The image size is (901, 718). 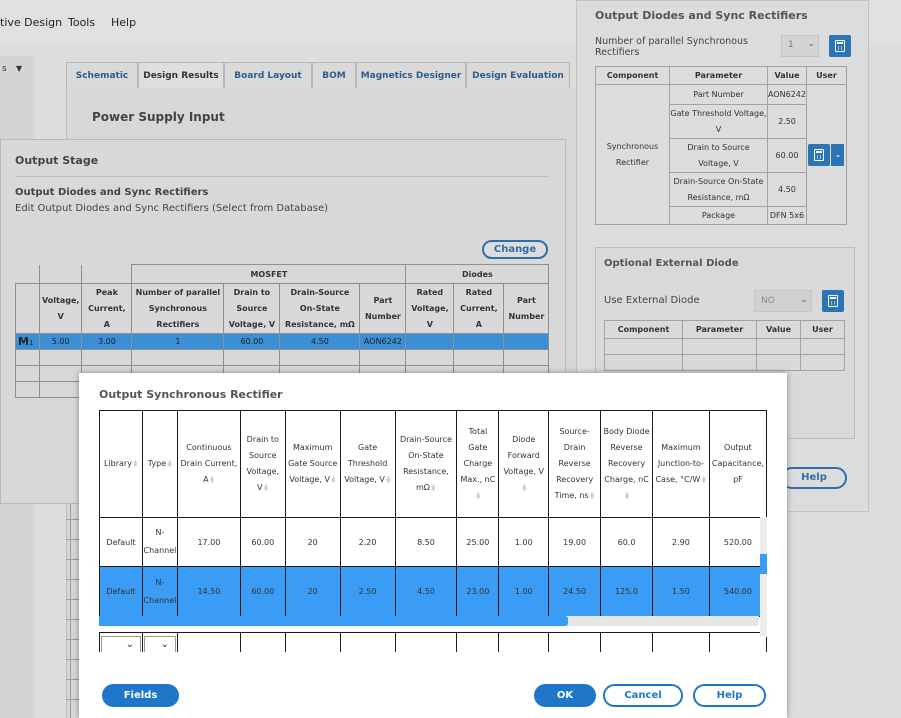 I want to click on grid-divider, so click(x=70, y=609).